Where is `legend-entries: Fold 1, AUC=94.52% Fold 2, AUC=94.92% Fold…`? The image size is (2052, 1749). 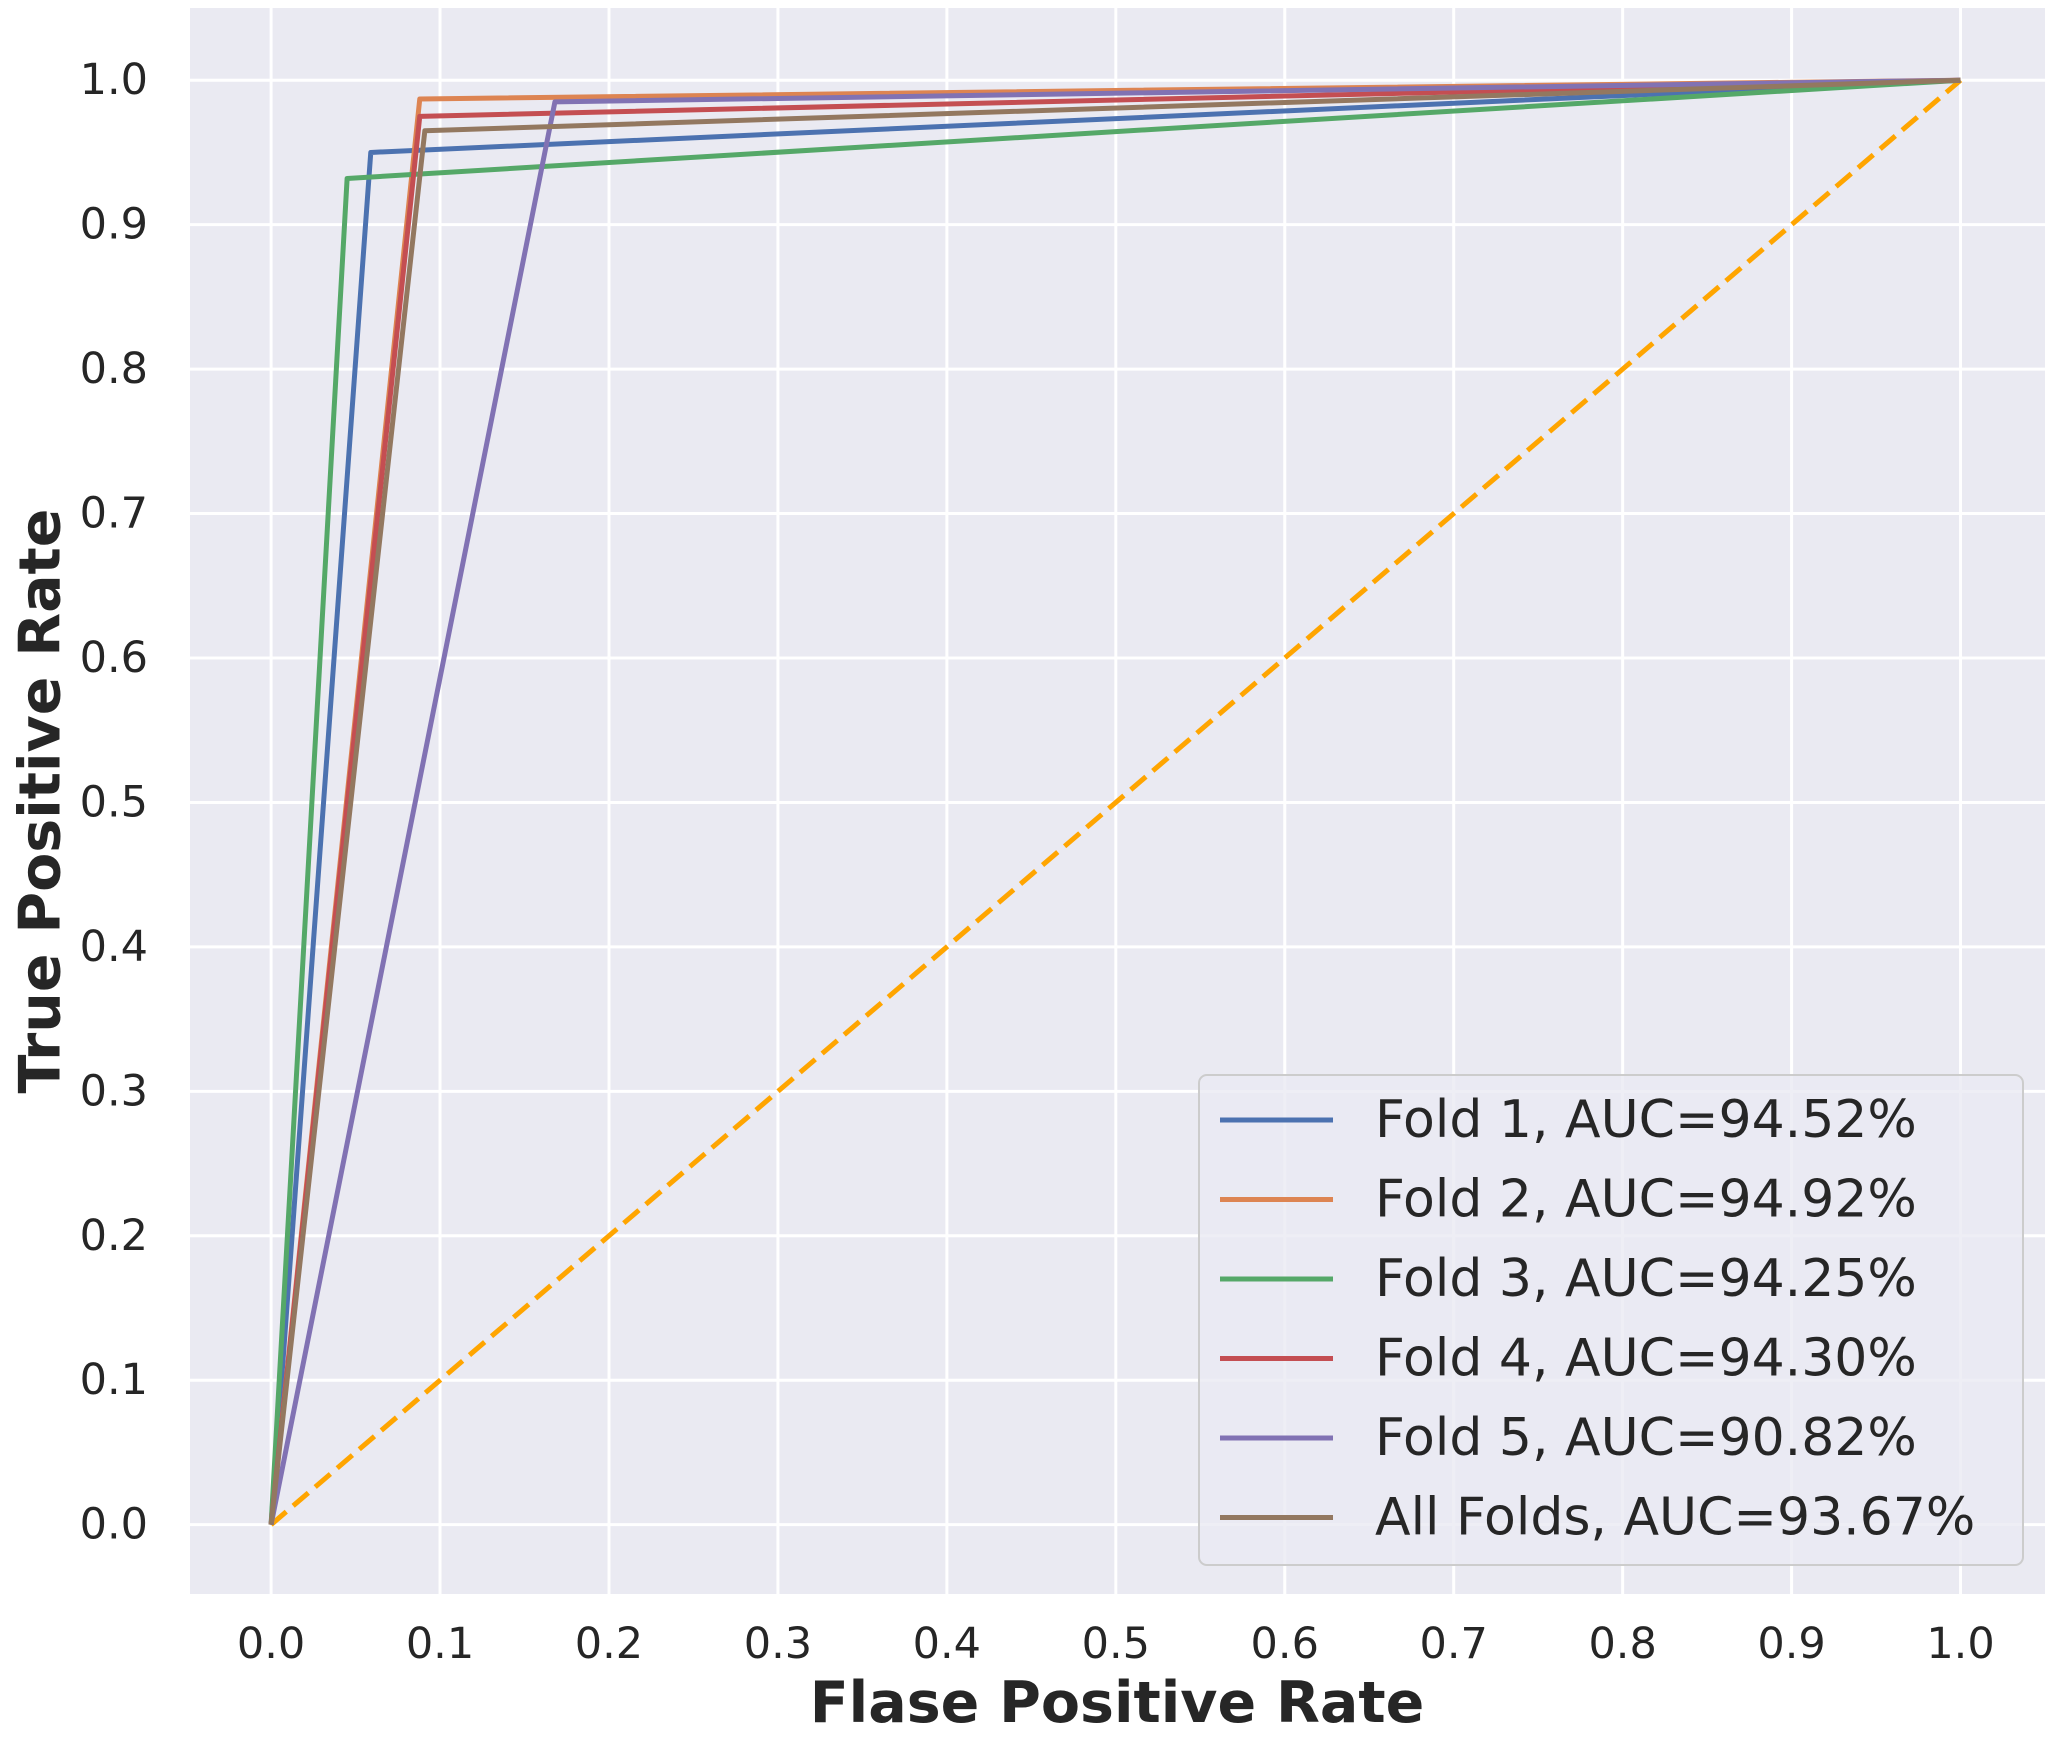 legend-entries: Fold 1, AUC=94.52% Fold 2, AUC=94.92% Fold… is located at coordinates (1597, 1319).